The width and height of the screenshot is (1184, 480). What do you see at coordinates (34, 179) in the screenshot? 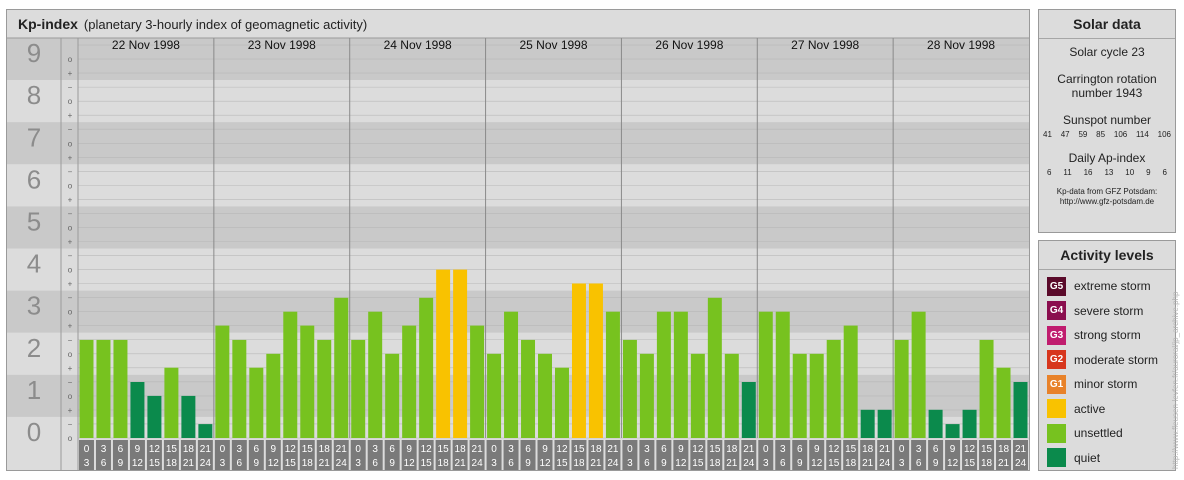
I see `y-tick-label: 6` at bounding box center [34, 179].